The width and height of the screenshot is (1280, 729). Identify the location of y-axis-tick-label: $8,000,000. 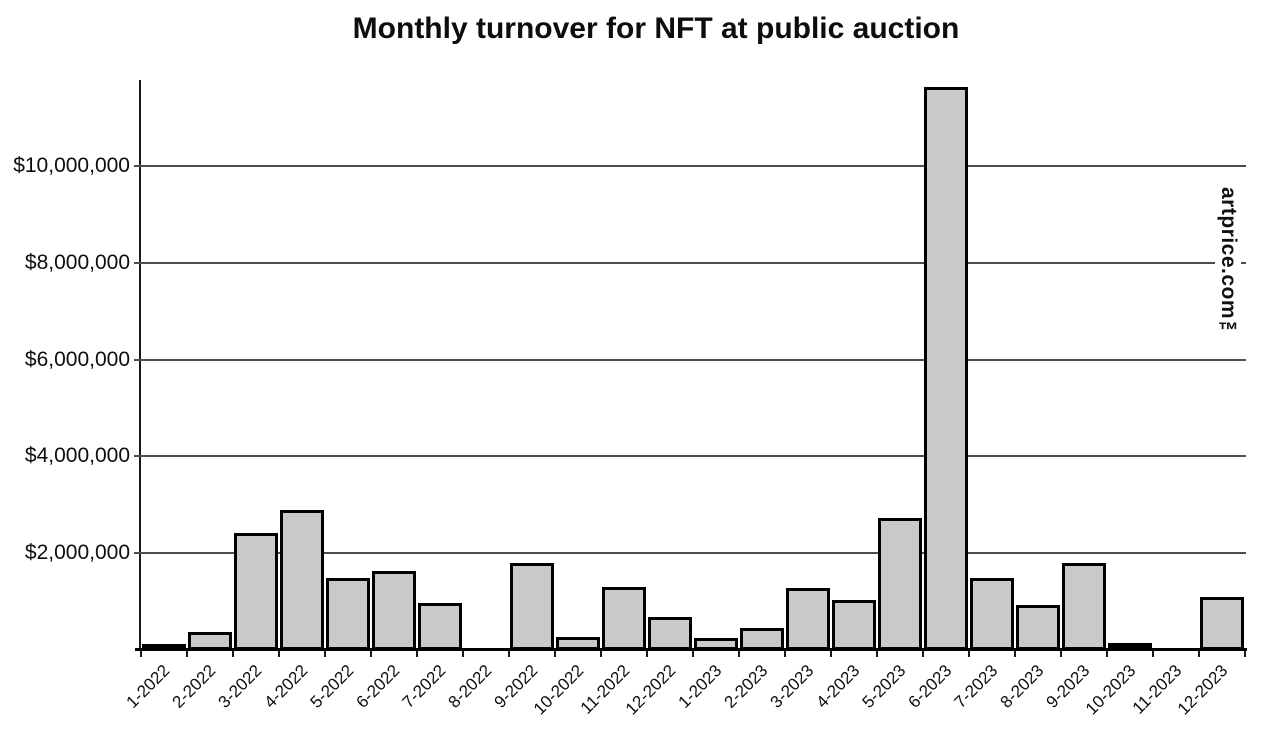
(77, 262).